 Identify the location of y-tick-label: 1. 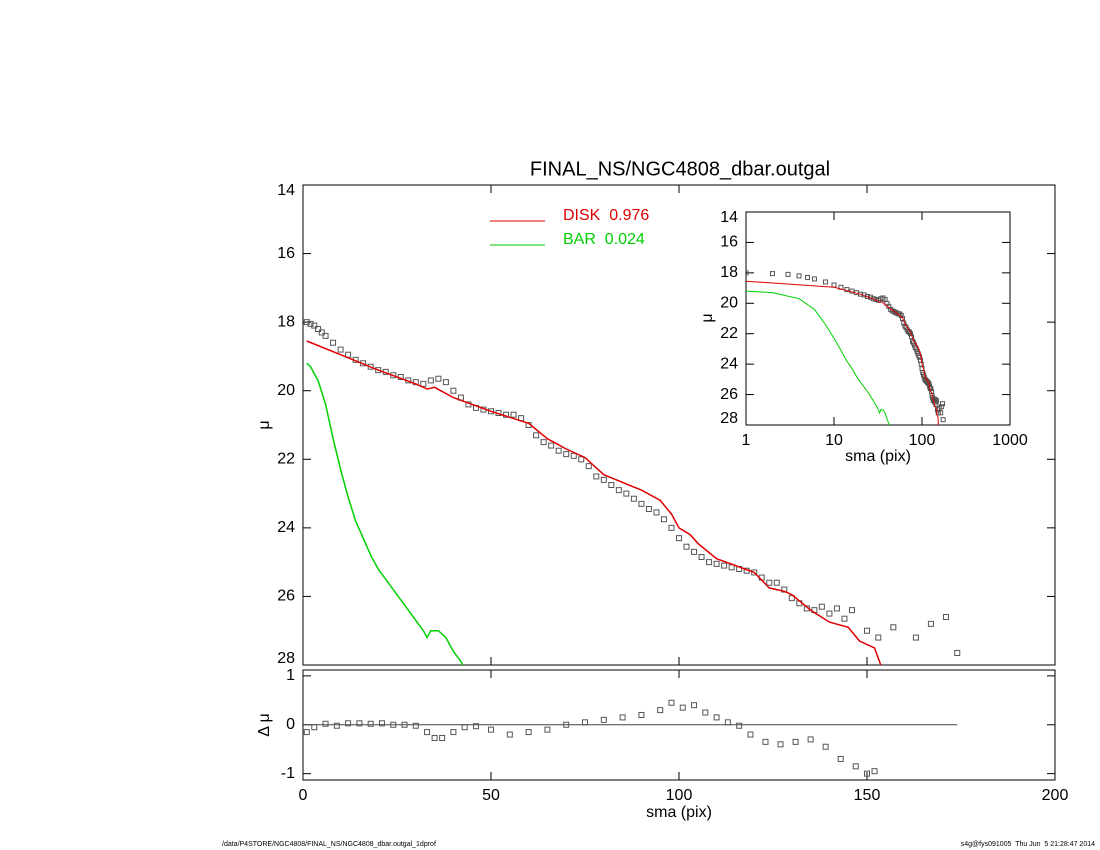
(290, 675).